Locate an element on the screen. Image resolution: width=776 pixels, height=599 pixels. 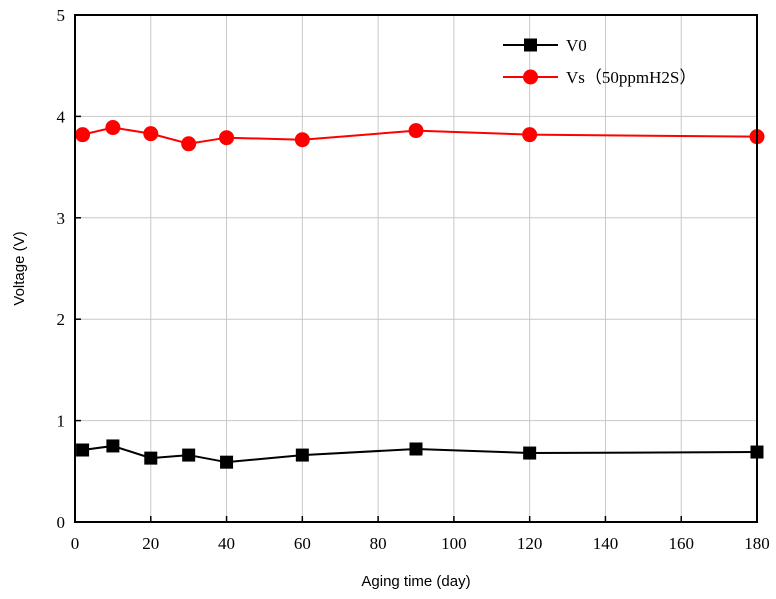
legend: V0 Vs（50ppmH2S） is located at coordinates (599, 61).